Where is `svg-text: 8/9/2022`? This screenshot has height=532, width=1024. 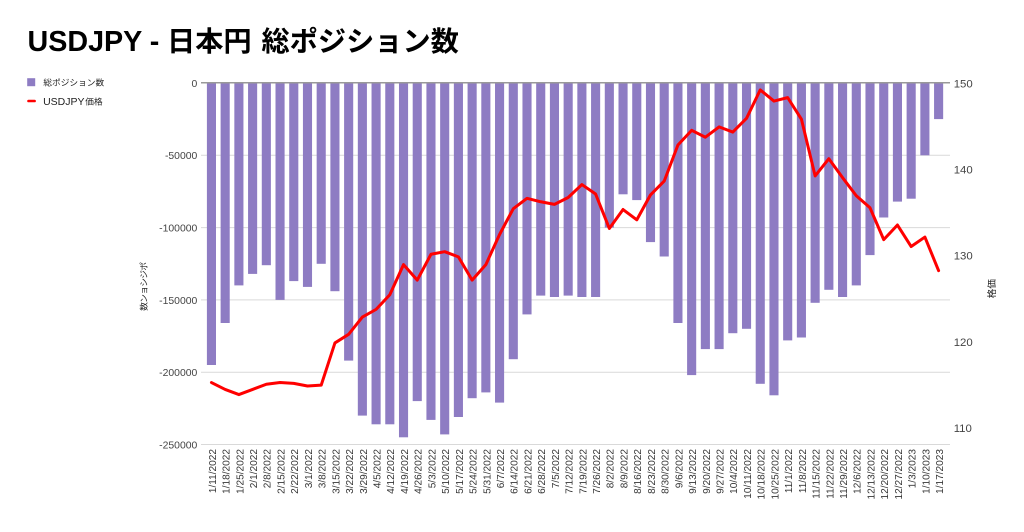 svg-text: 8/9/2022 is located at coordinates (624, 469).